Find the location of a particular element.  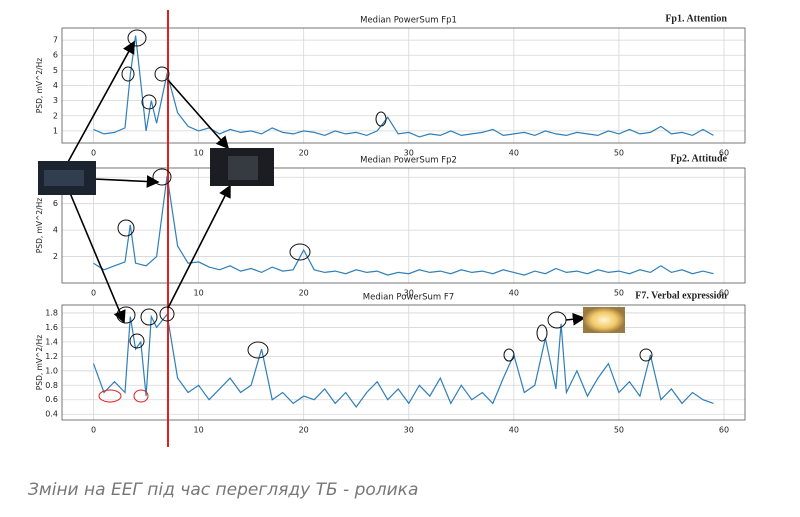

chart-label: Fp2. Attitude is located at coordinates (698, 158).